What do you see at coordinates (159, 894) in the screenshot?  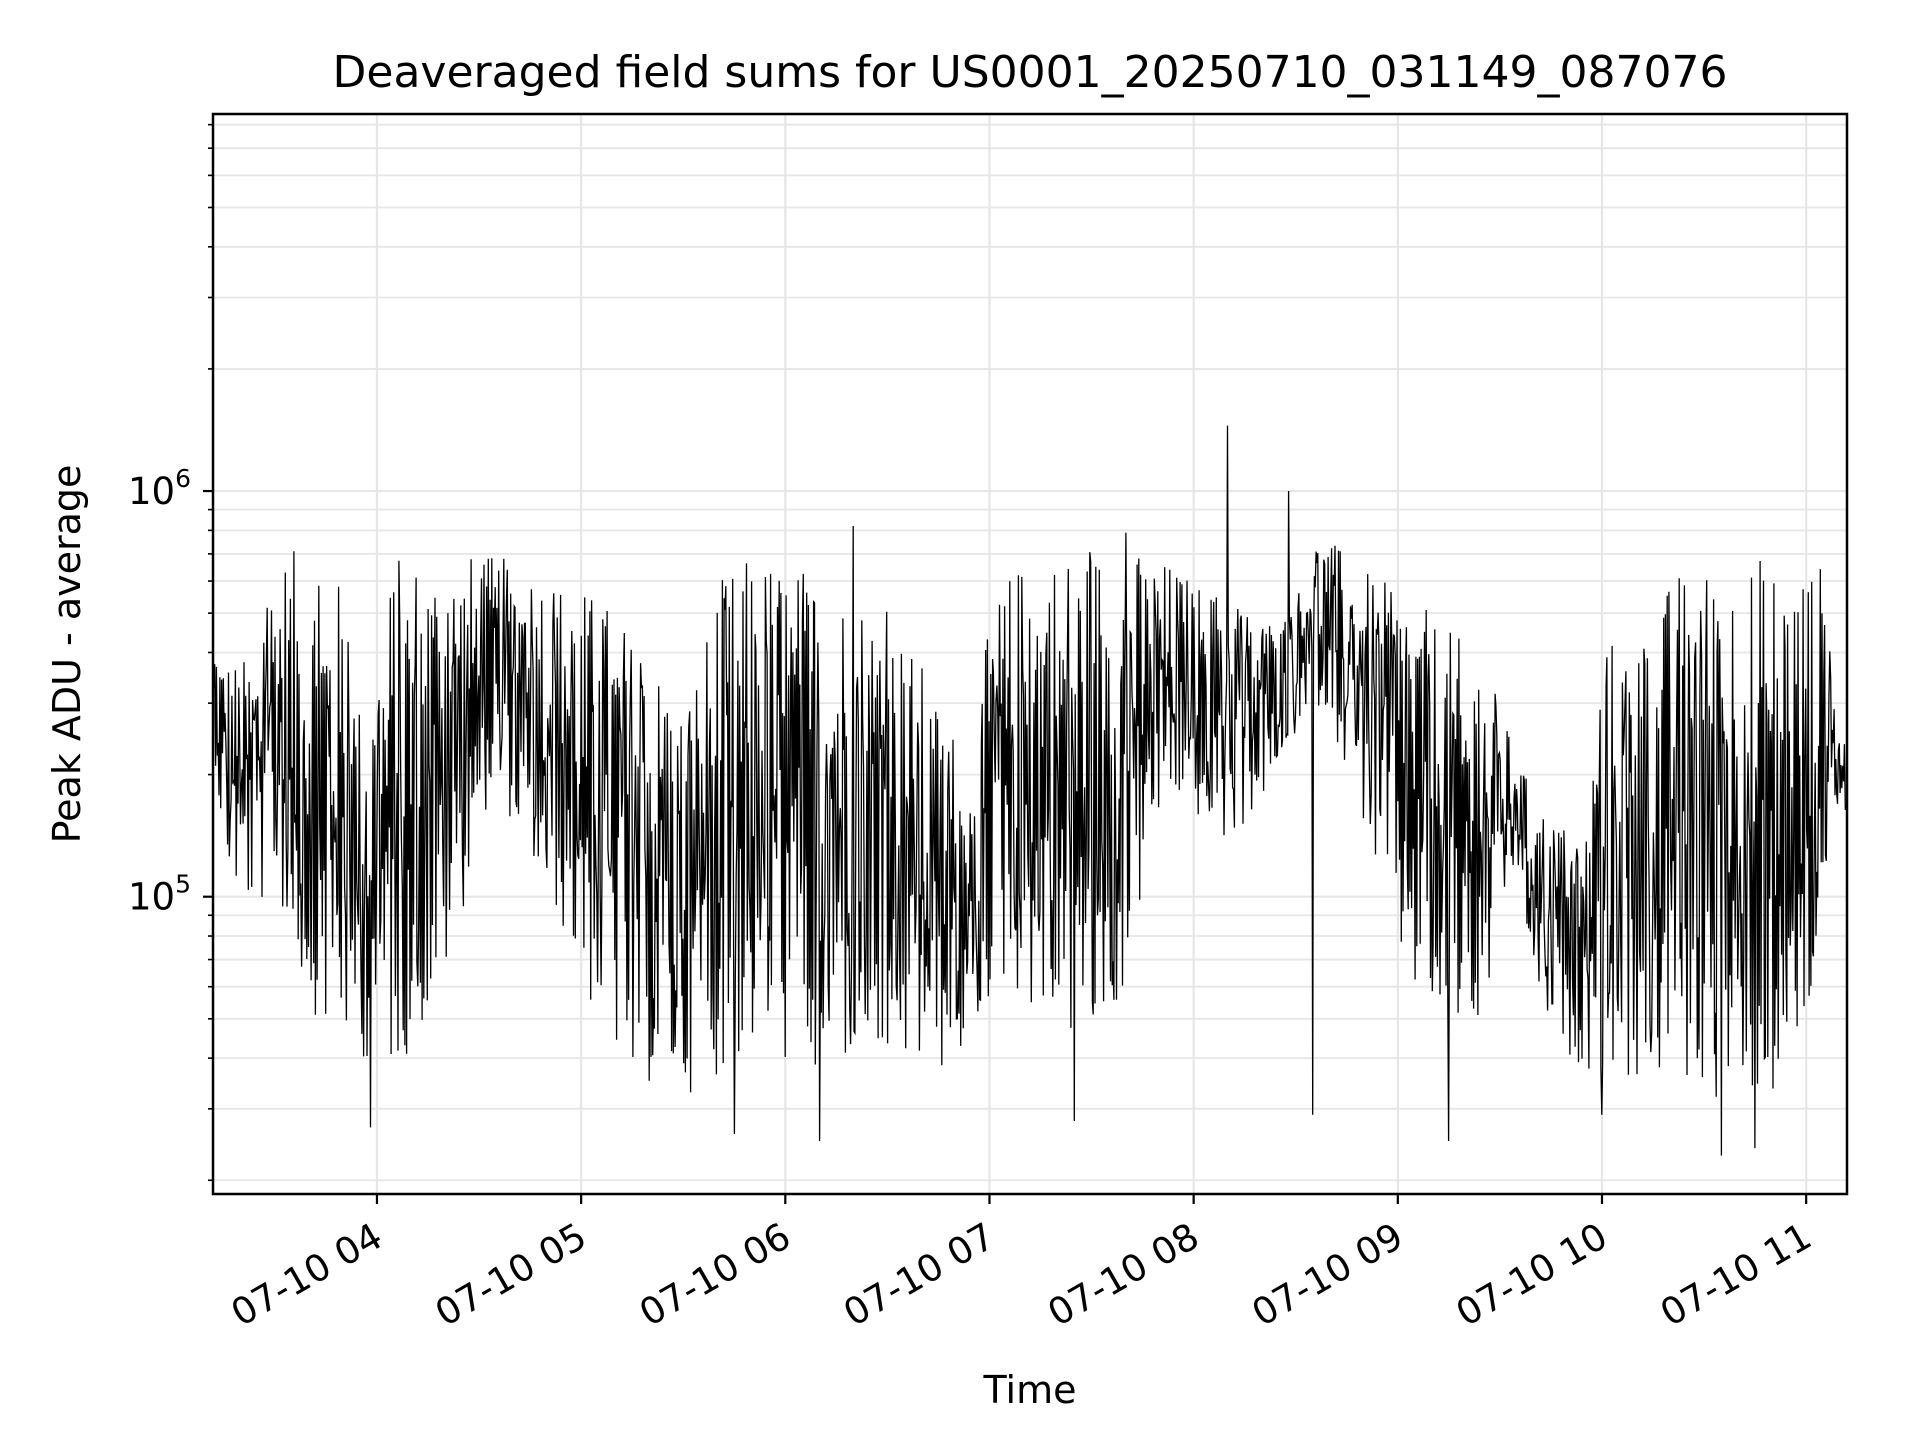 I see `y-tick-label: 10⁵` at bounding box center [159, 894].